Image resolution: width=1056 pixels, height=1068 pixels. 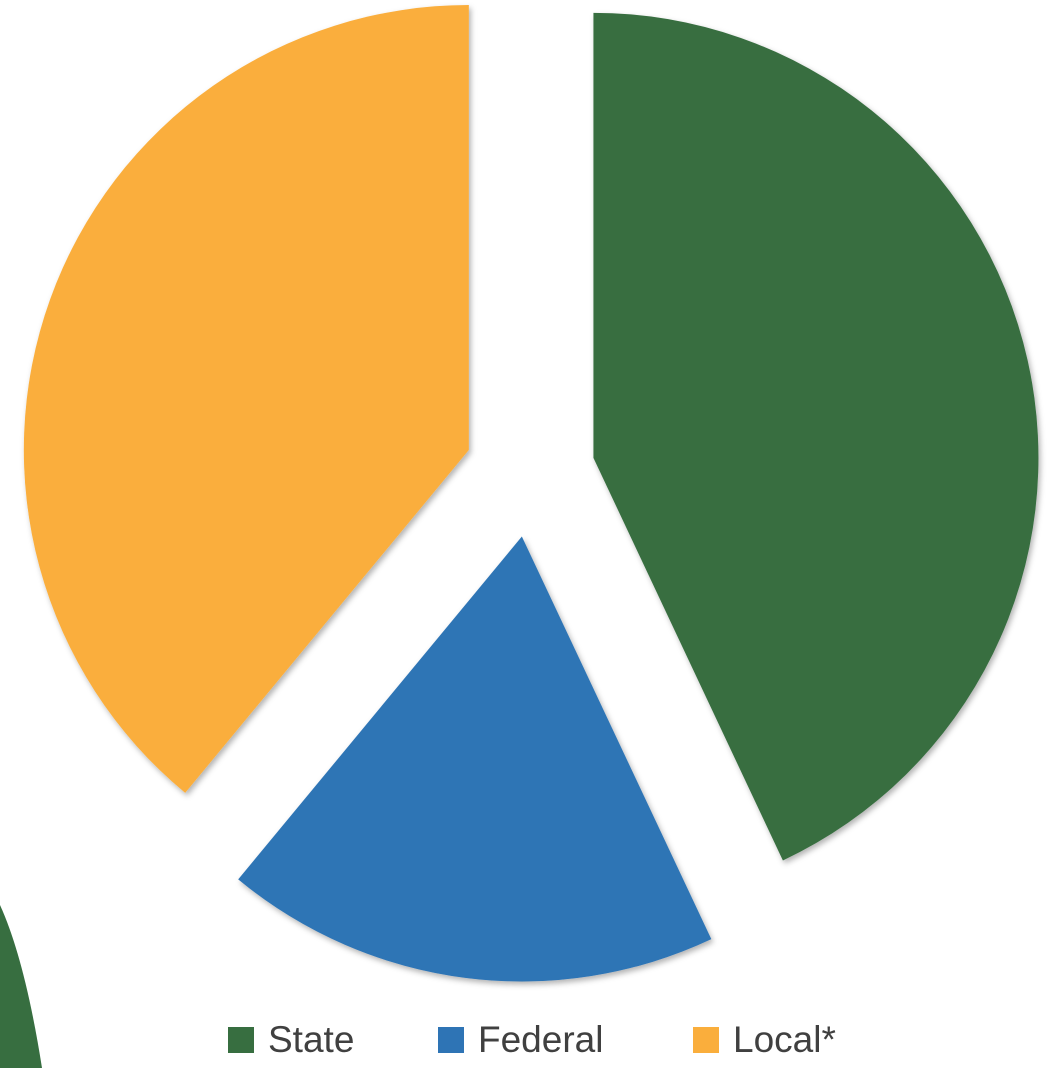 What do you see at coordinates (540, 1039) in the screenshot?
I see `legend-label: Federal` at bounding box center [540, 1039].